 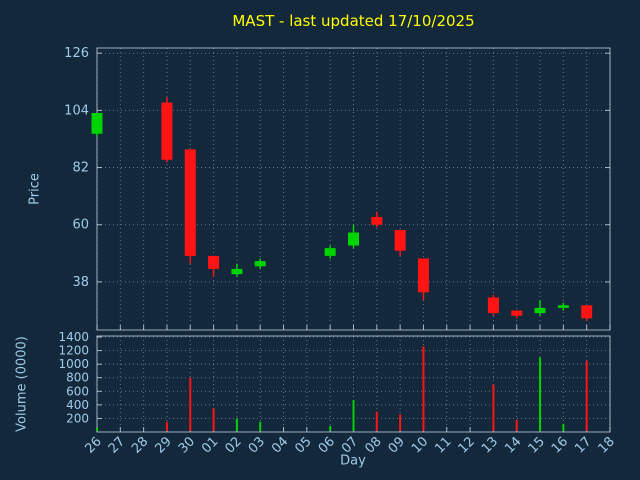 I want to click on x-tick-label: 07, so click(x=350, y=445).